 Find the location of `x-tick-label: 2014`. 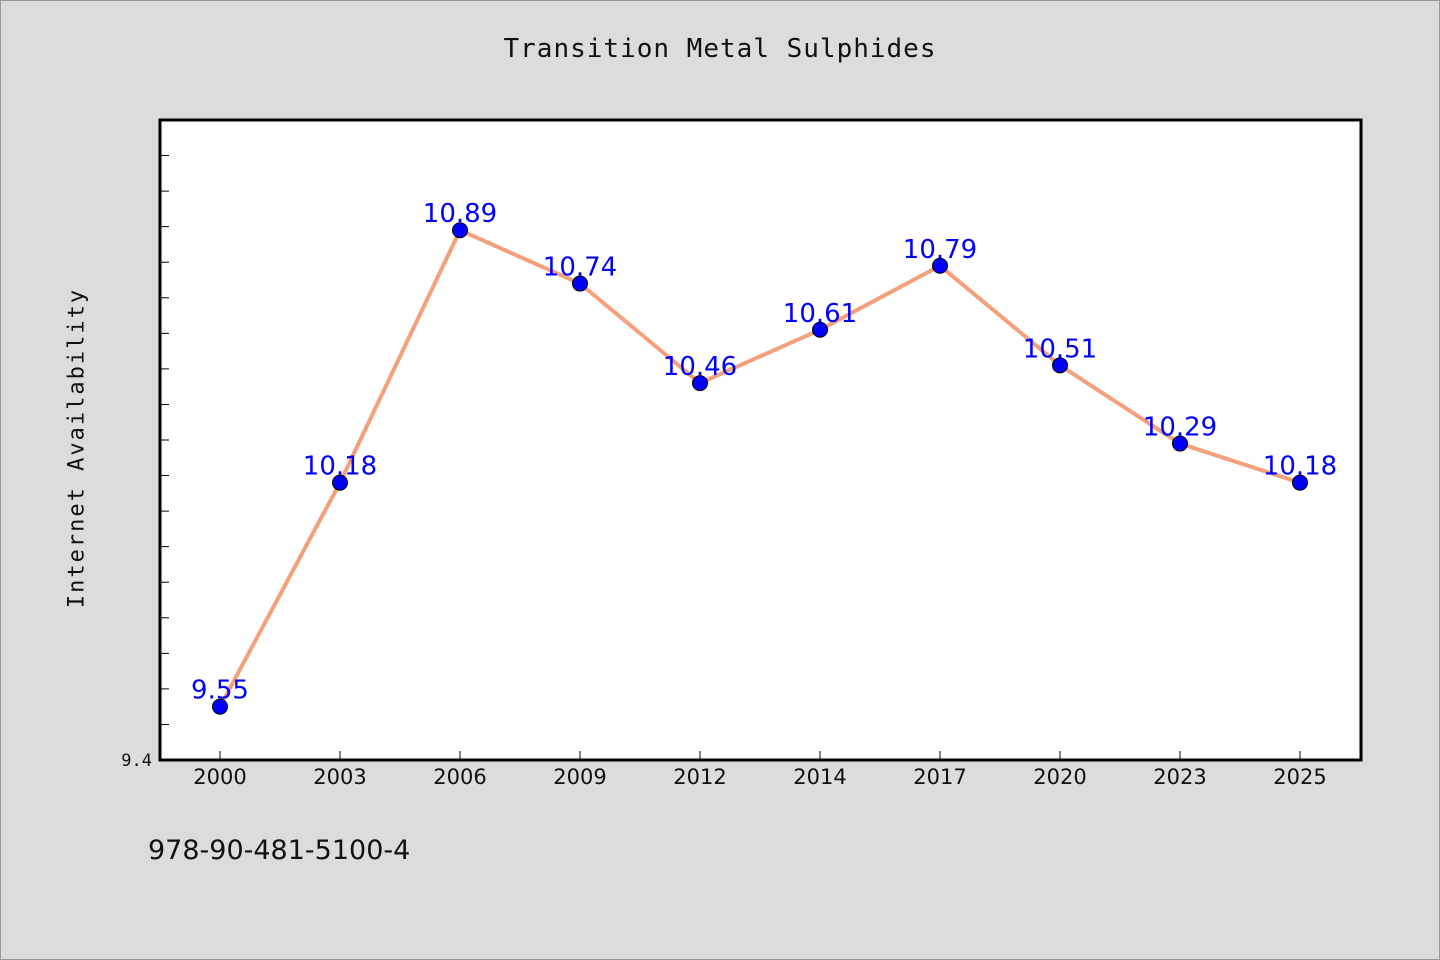

x-tick-label: 2014 is located at coordinates (819, 777).